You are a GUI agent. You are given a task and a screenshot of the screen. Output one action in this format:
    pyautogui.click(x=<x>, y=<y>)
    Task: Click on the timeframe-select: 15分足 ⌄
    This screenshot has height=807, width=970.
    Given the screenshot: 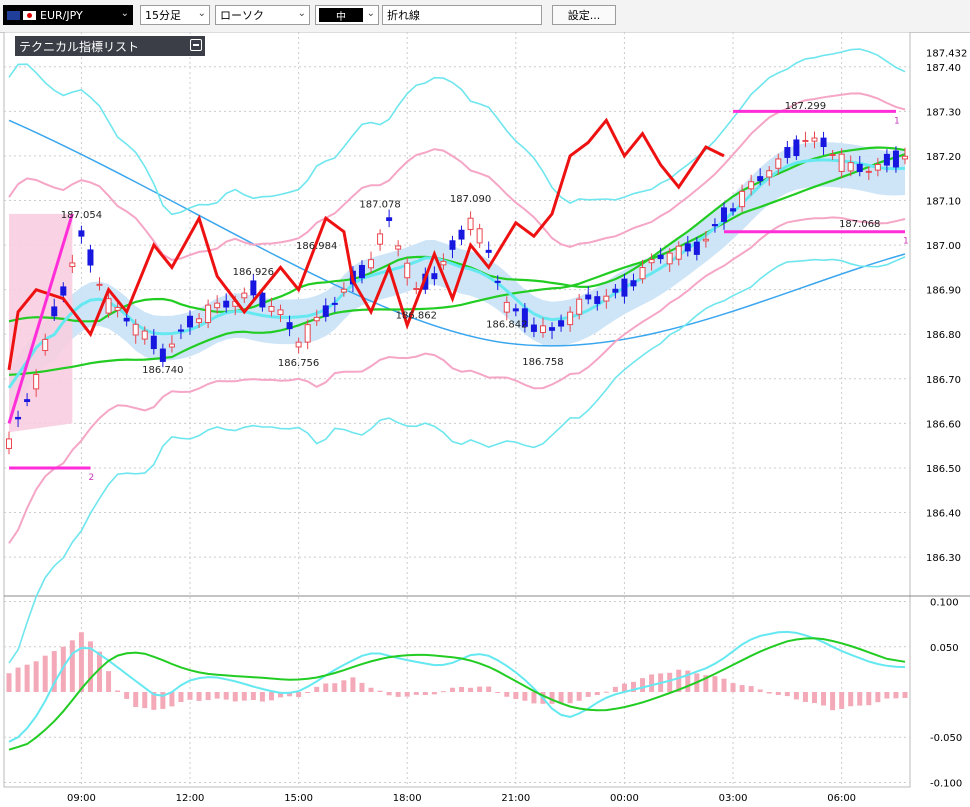 What is the action you would take?
    pyautogui.click(x=175, y=15)
    